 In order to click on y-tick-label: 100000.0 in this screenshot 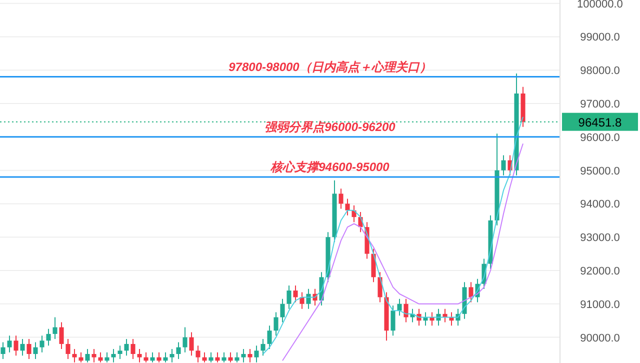, I will do `click(600, 5)`.